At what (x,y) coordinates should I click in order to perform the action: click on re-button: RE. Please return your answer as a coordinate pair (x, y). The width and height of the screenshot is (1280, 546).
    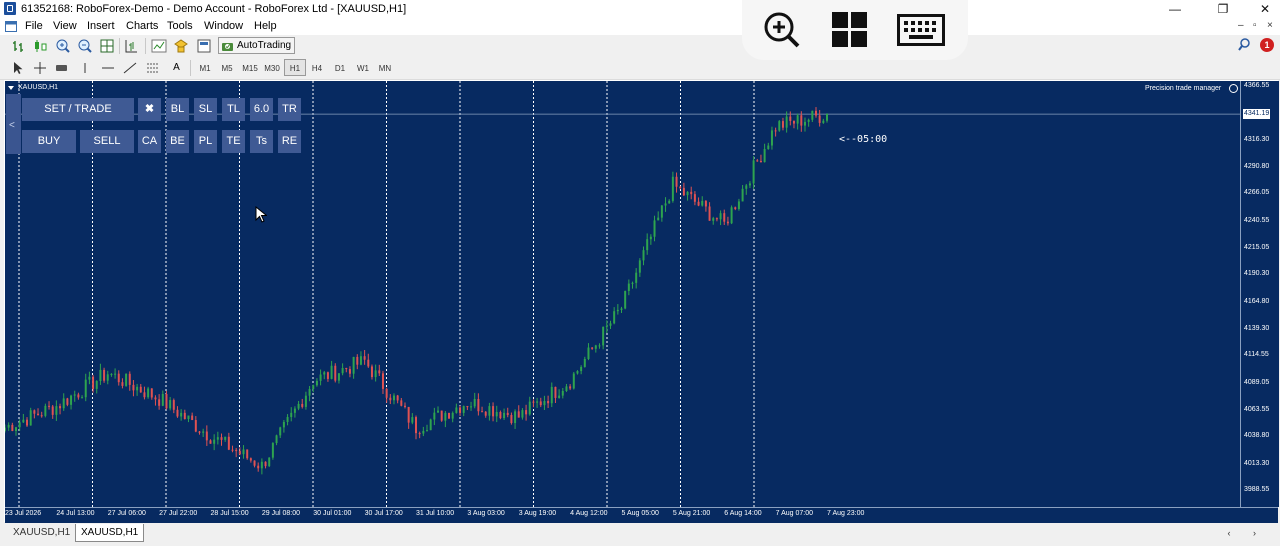
    Looking at the image, I should click on (289, 141).